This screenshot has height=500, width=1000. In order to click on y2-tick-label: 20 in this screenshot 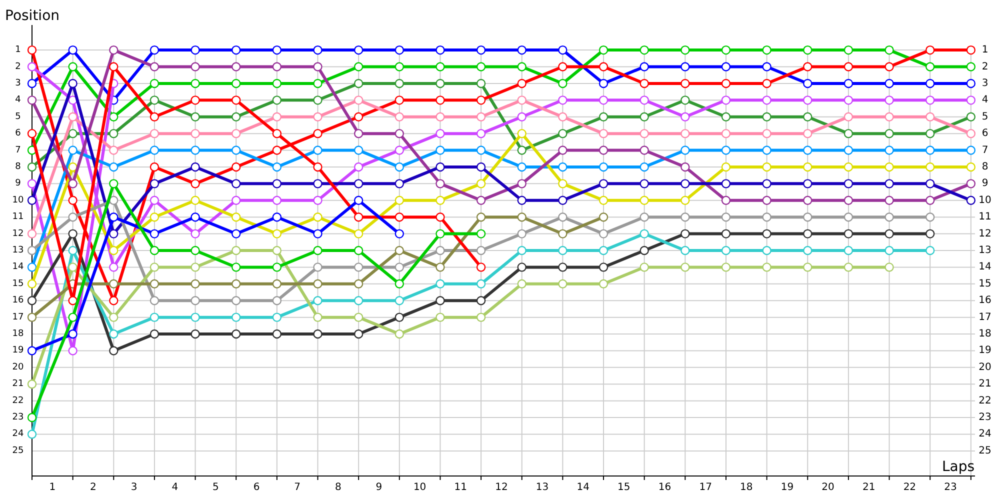, I will do `click(985, 367)`.